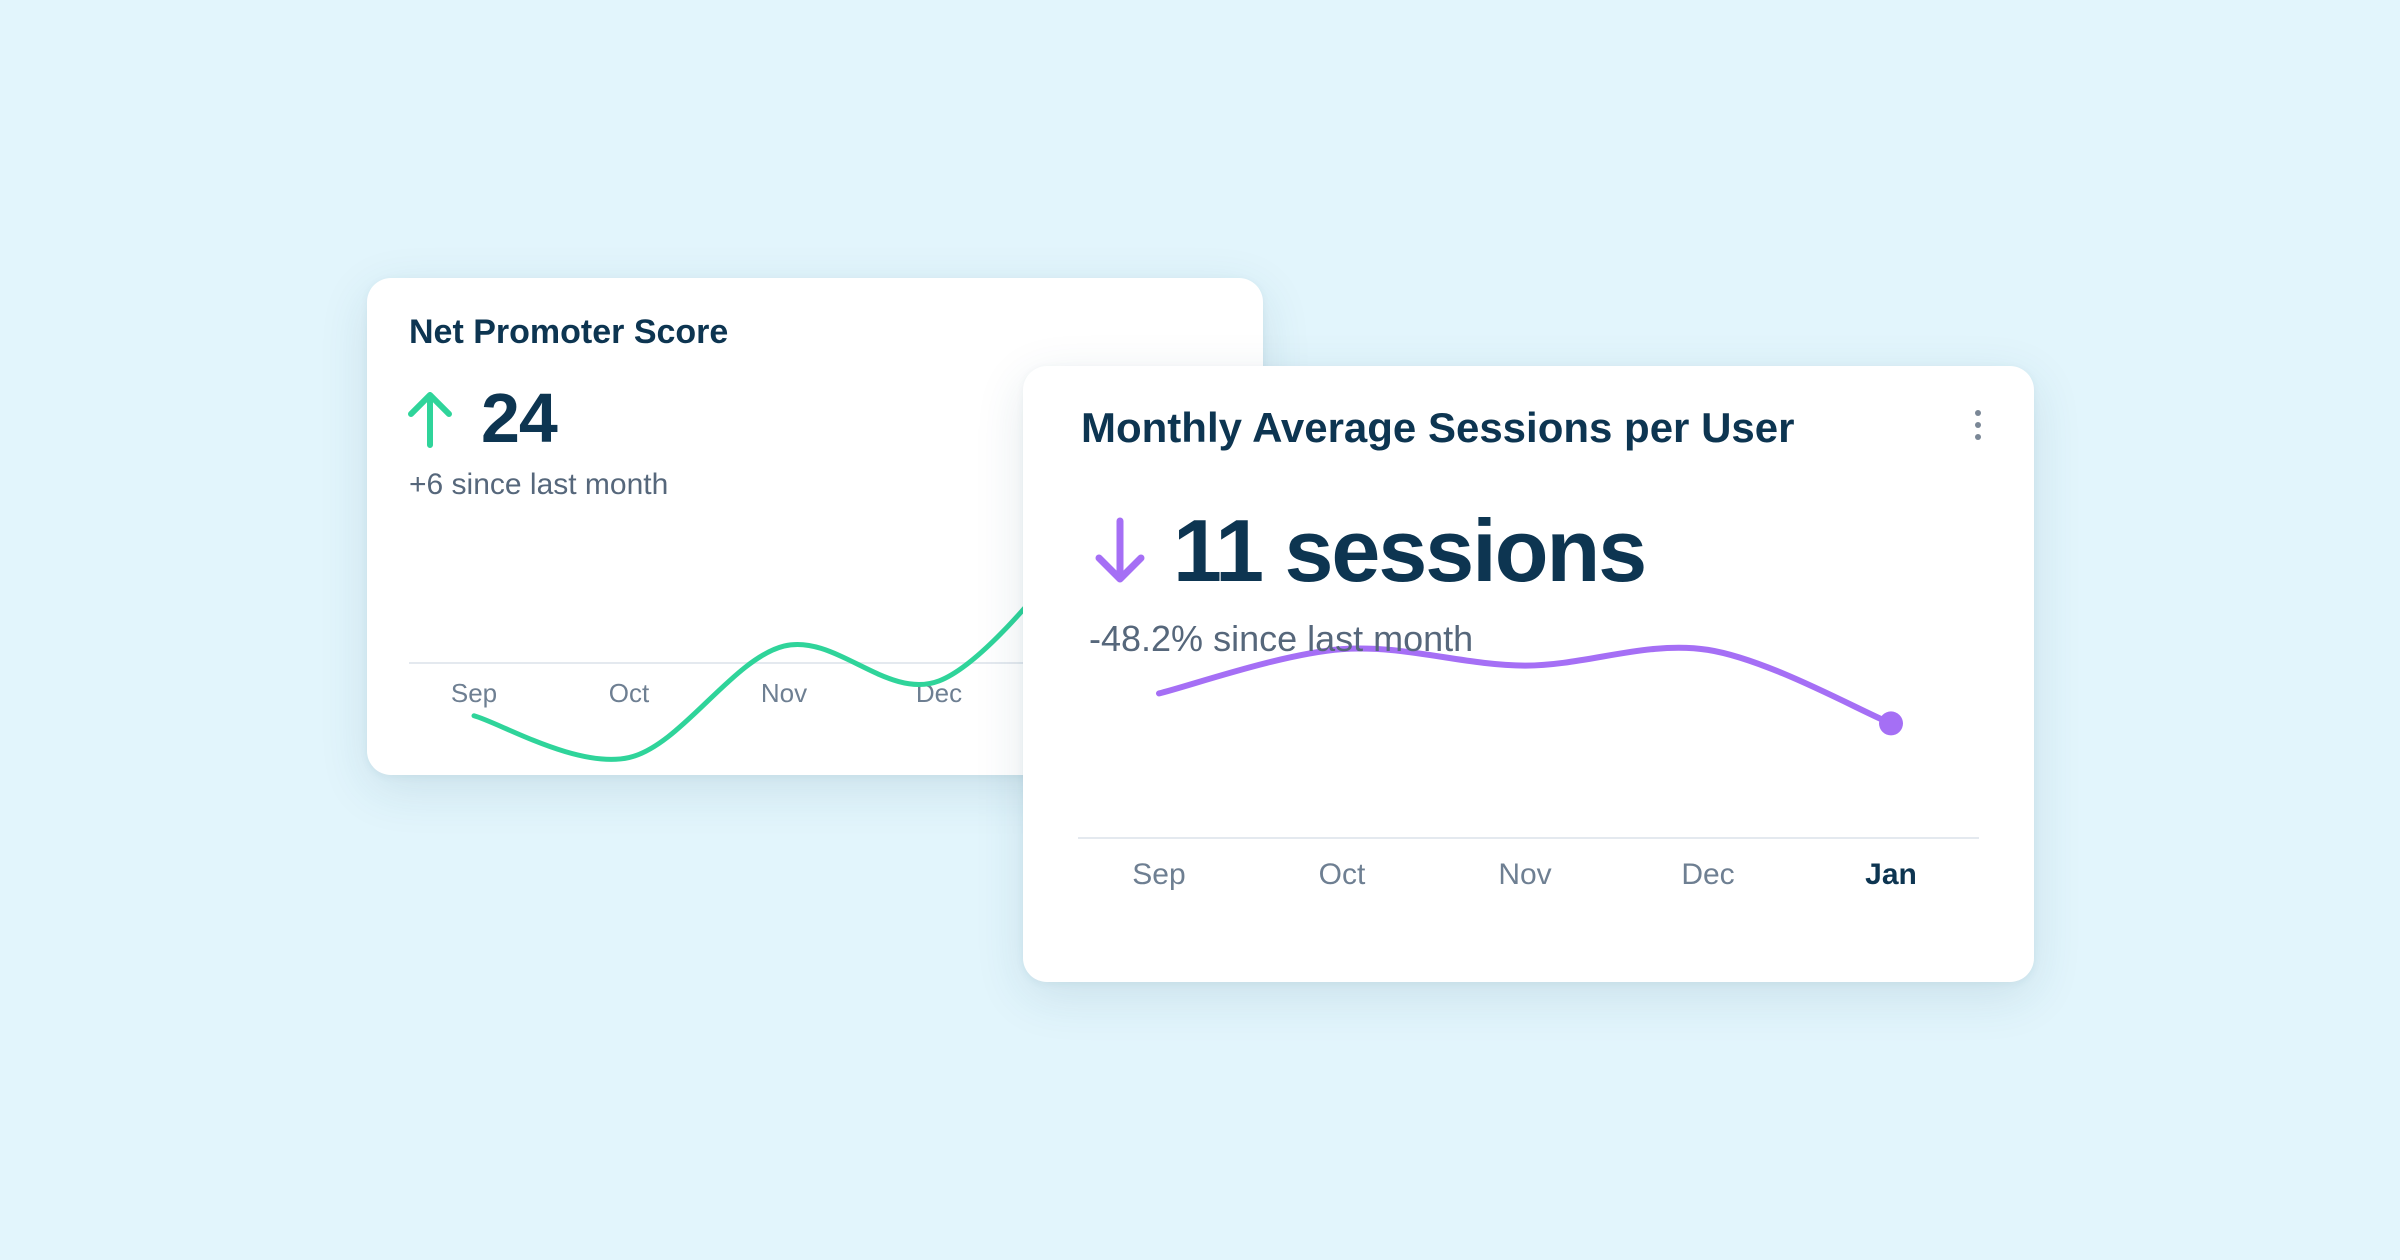 This screenshot has width=2400, height=1260. Describe the element at coordinates (1707, 874) in the screenshot. I see `undefined-x-tick-label: Dec` at that location.